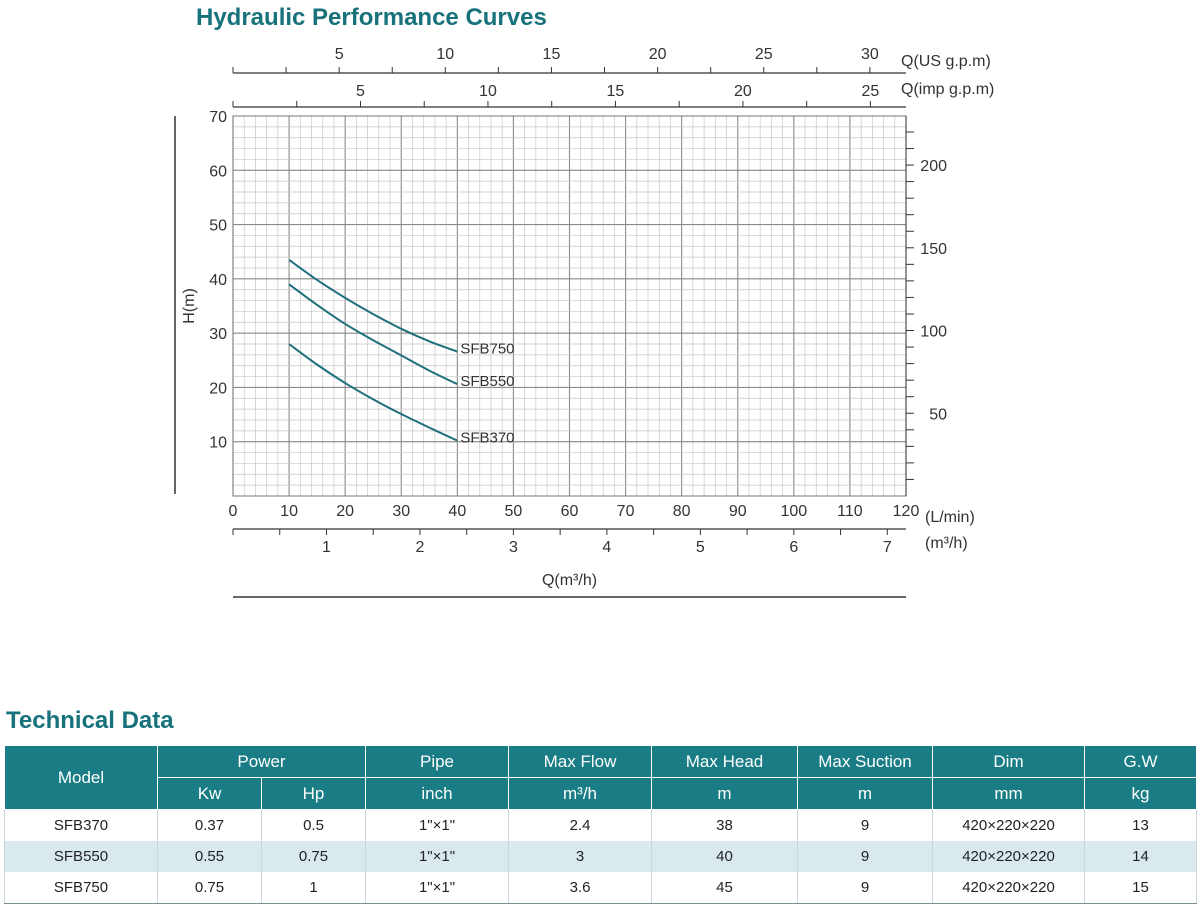 This screenshot has height=909, width=1200. What do you see at coordinates (1140, 825) in the screenshot?
I see `cell-gw: 13` at bounding box center [1140, 825].